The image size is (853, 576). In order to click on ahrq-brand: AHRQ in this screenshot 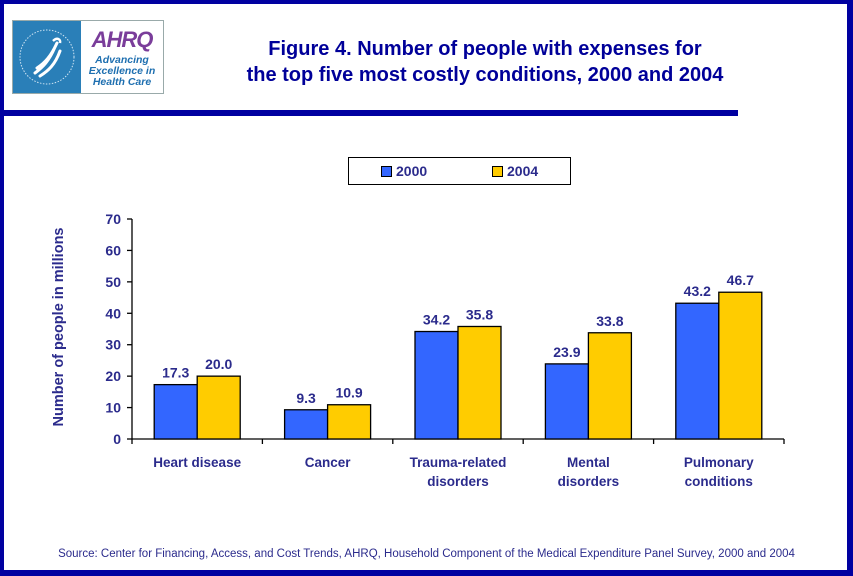, I will do `click(122, 39)`.